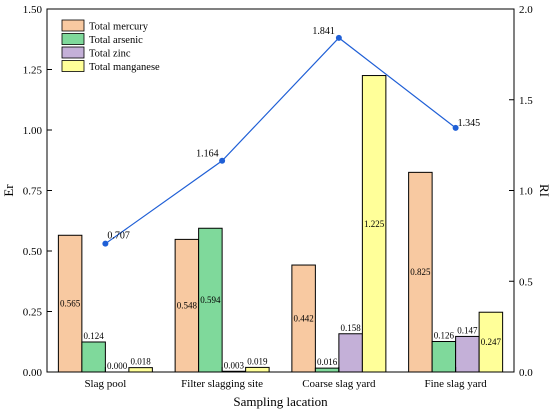 The width and height of the screenshot is (550, 411). I want to click on x-tick-label-1: Filter slagging site, so click(222, 384).